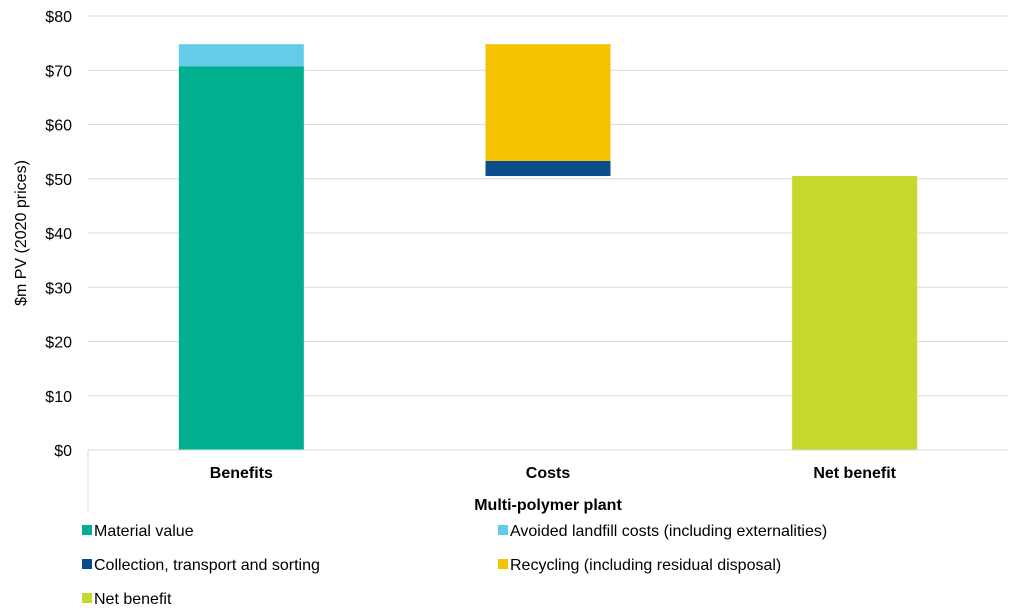 Image resolution: width=1009 pixels, height=616 pixels. What do you see at coordinates (855, 313) in the screenshot?
I see `bar-net-benefit` at bounding box center [855, 313].